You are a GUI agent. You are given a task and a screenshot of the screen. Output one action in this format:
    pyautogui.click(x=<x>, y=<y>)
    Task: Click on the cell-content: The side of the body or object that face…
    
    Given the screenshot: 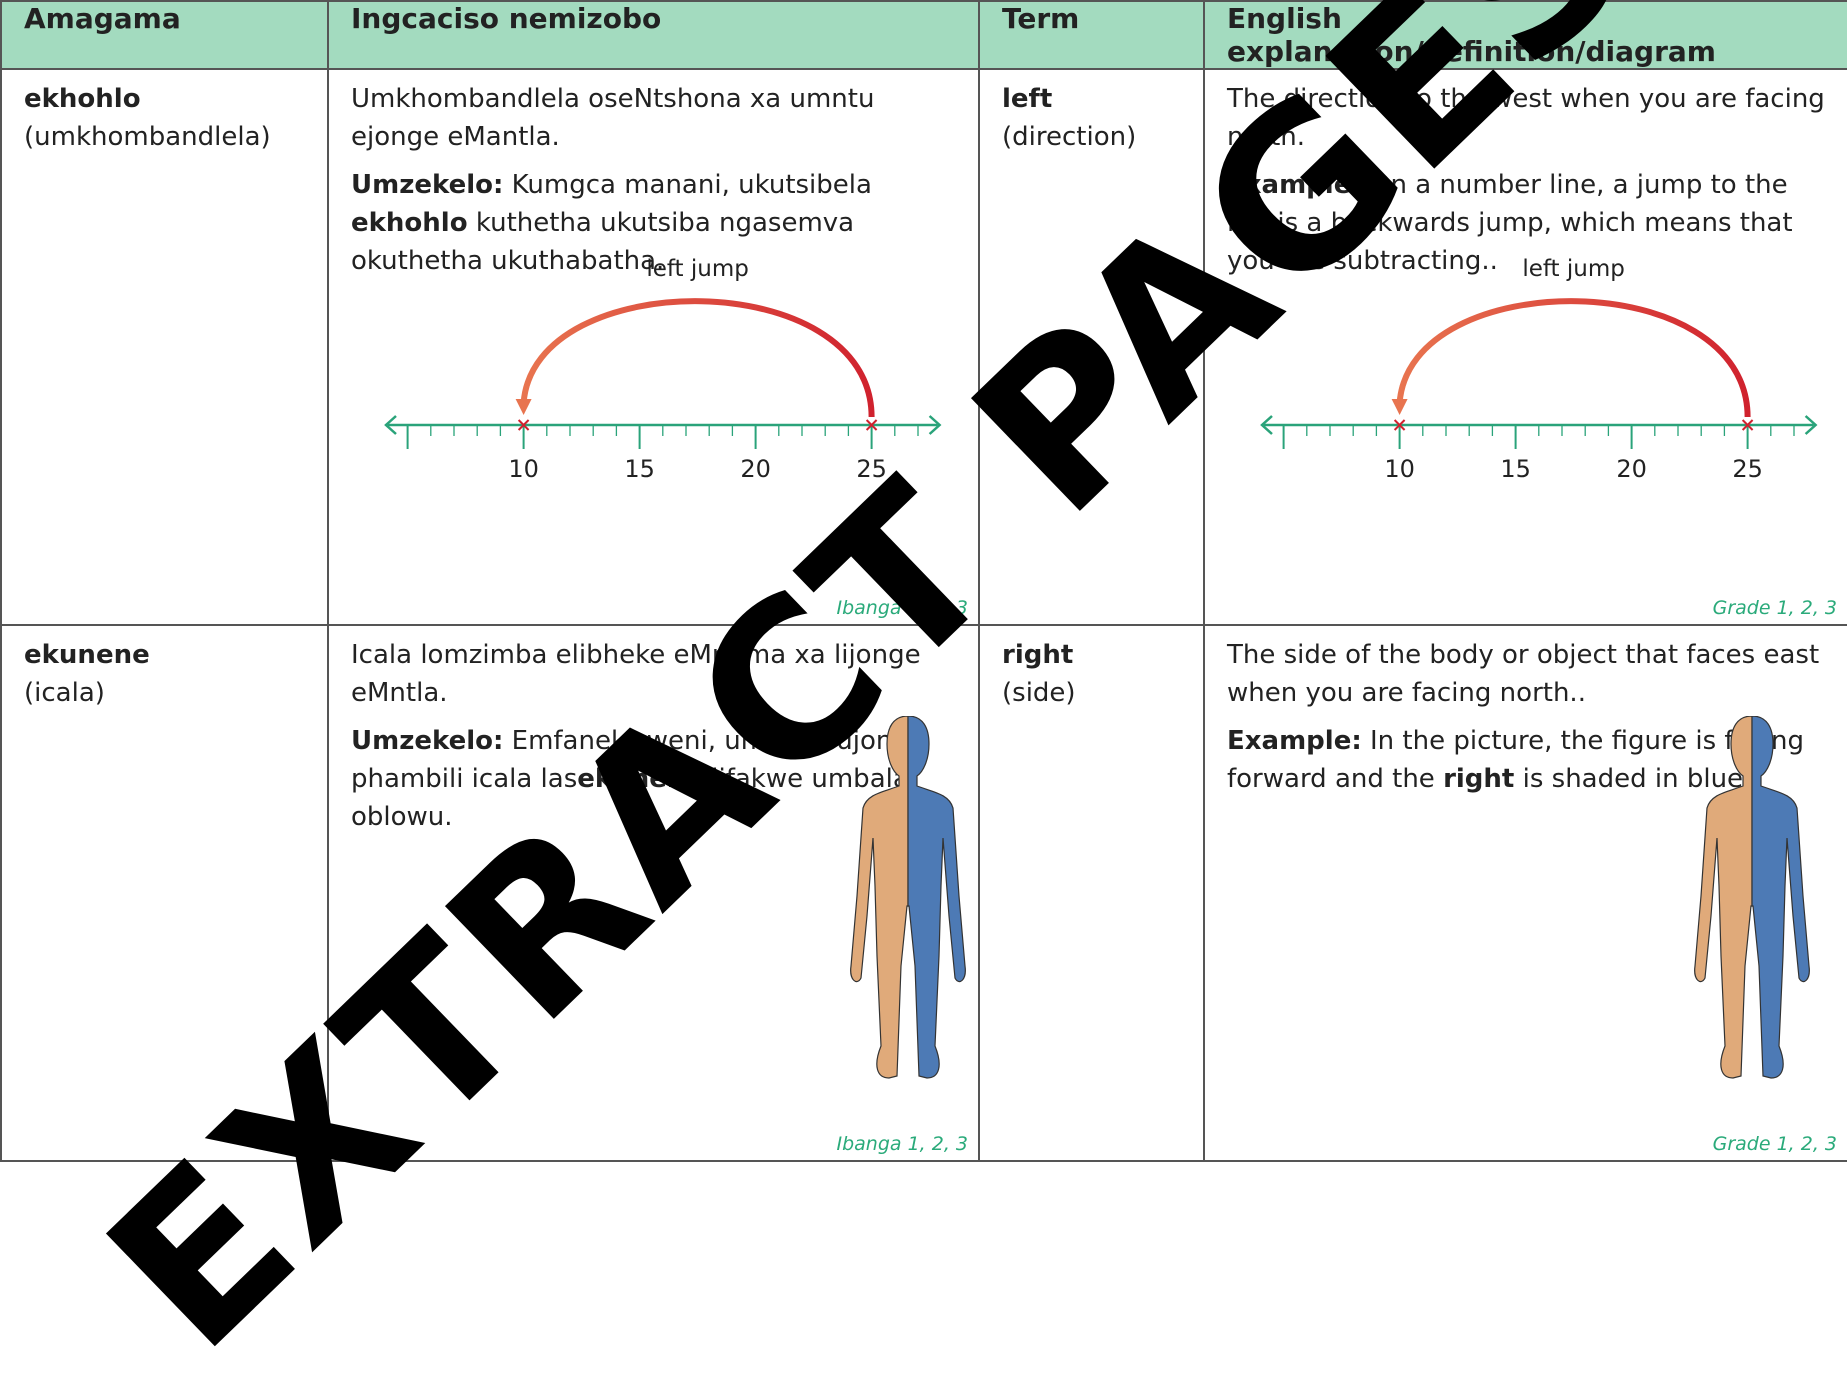 What is the action you would take?
    pyautogui.click(x=1532, y=898)
    